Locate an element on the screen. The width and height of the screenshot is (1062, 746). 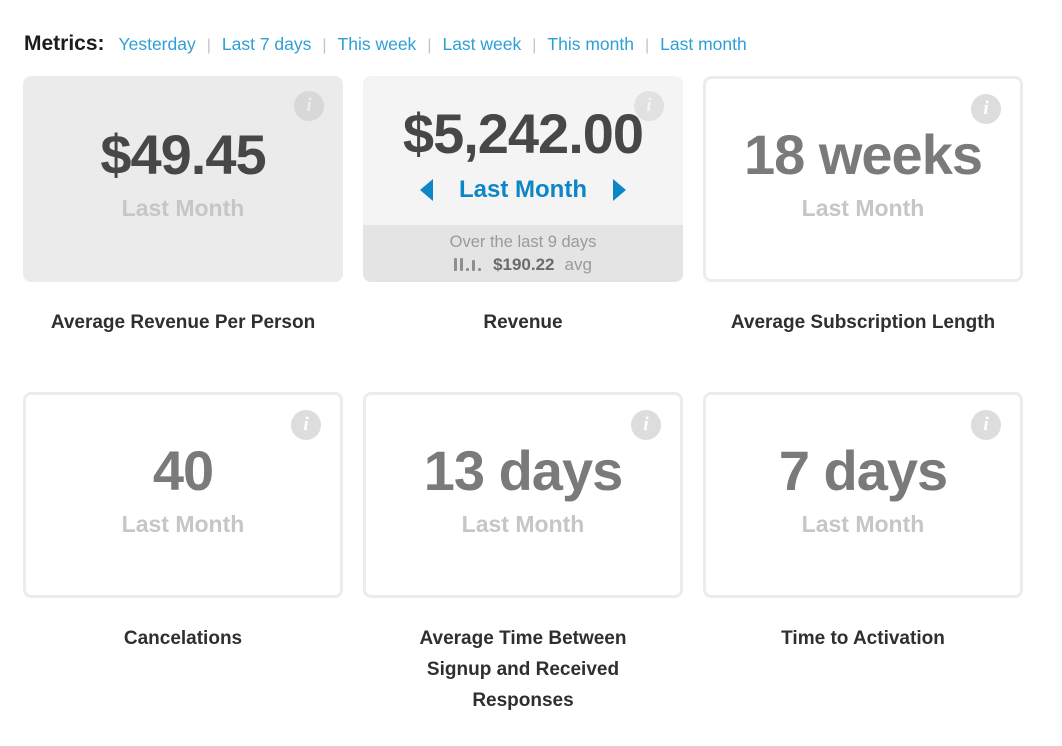
card-caption: Revenue is located at coordinates (523, 322).